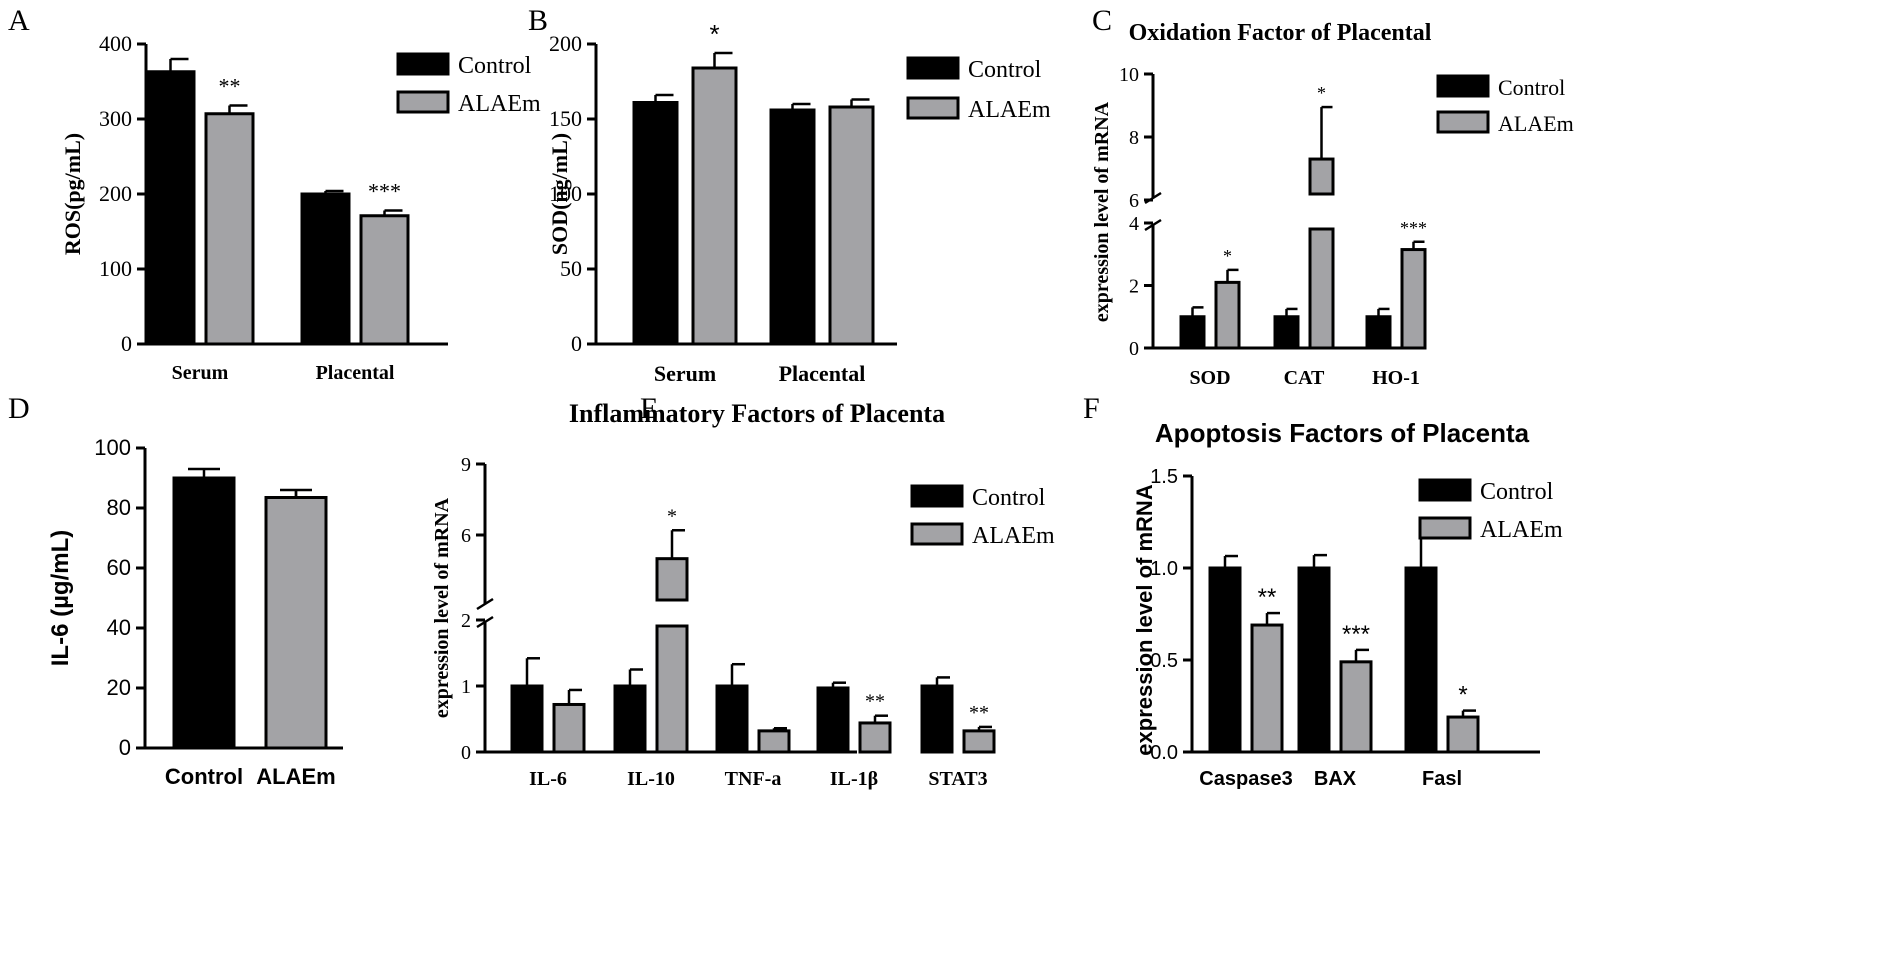  What do you see at coordinates (1209, 378) in the screenshot?
I see `x-tick-label: SOD` at bounding box center [1209, 378].